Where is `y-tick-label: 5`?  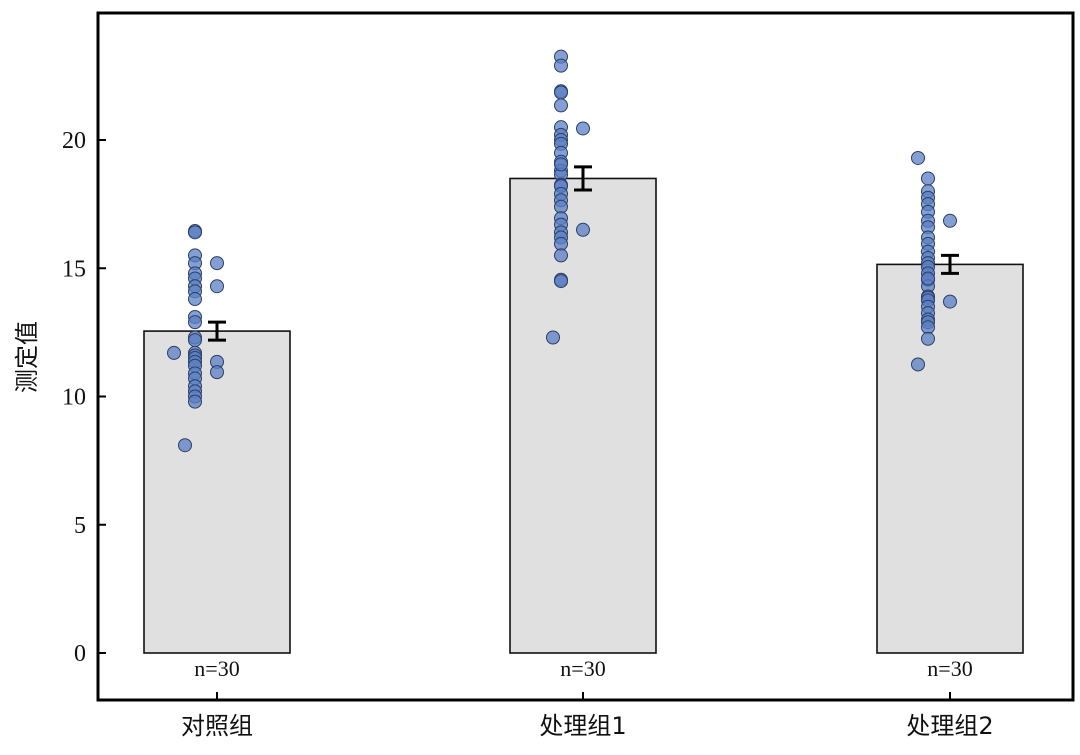 y-tick-label: 5 is located at coordinates (80, 526).